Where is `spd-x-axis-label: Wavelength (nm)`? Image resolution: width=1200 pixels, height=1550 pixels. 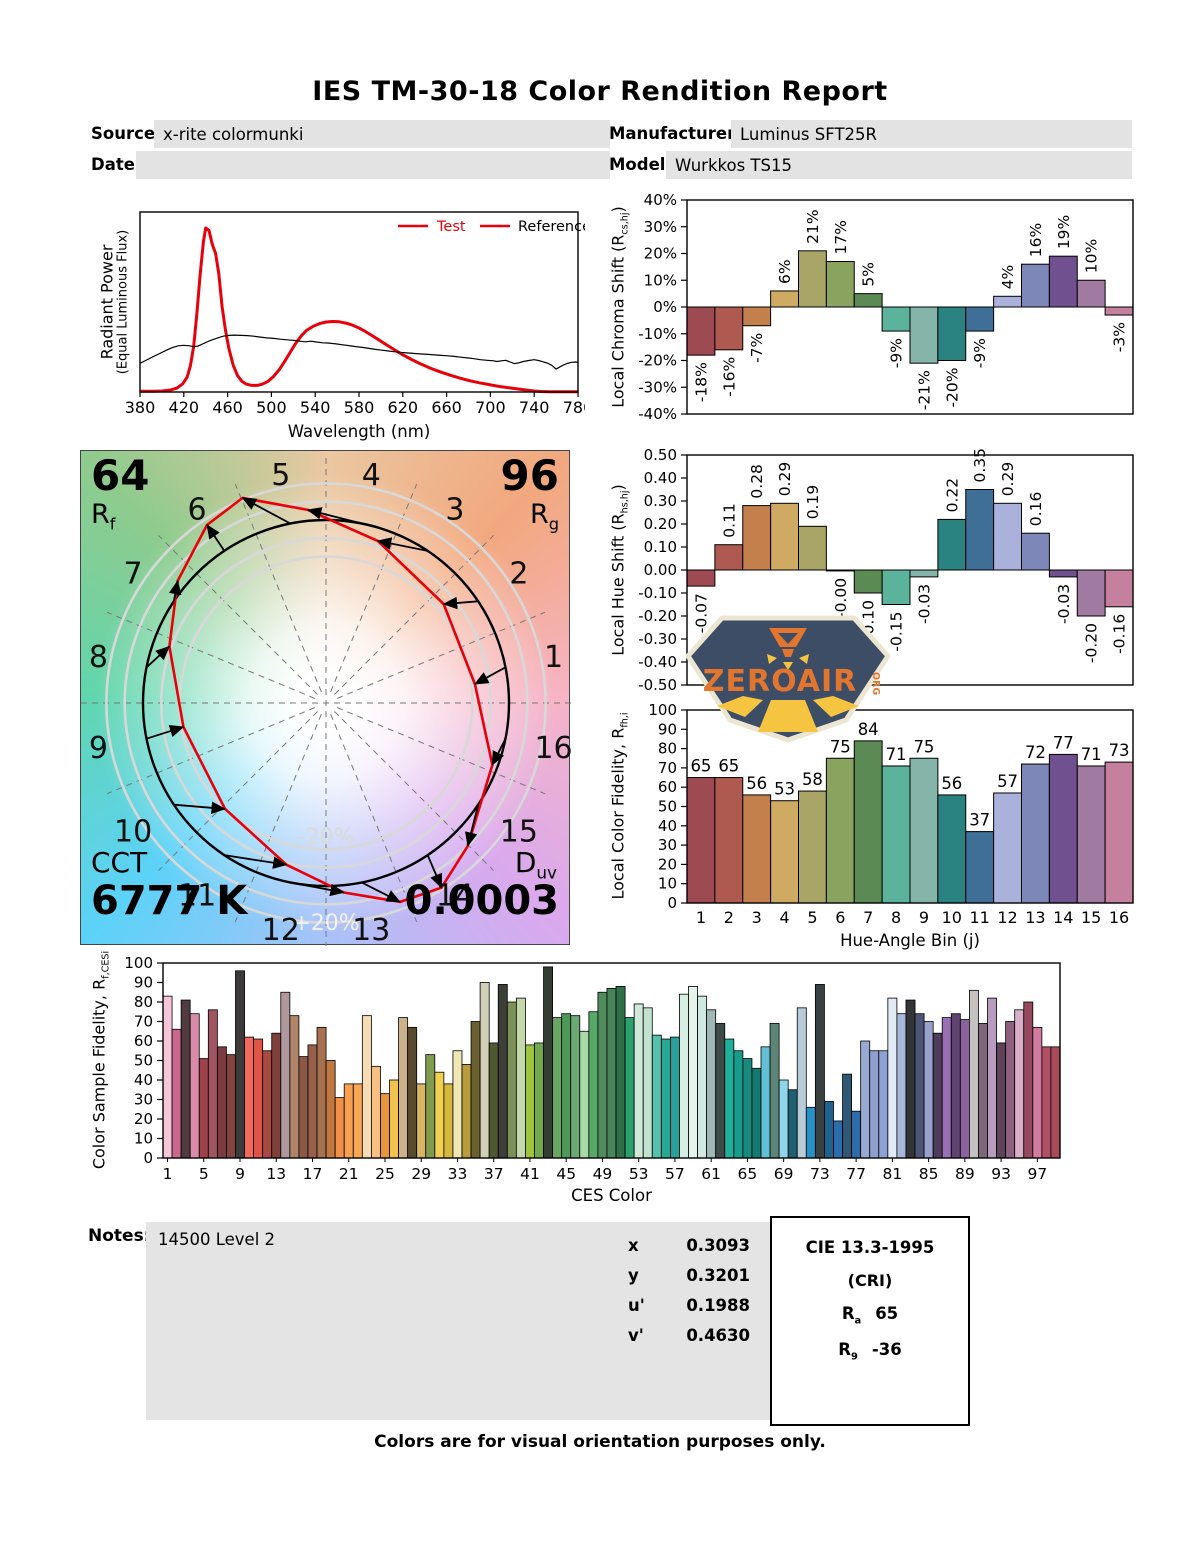
spd-x-axis-label: Wavelength (nm) is located at coordinates (359, 431).